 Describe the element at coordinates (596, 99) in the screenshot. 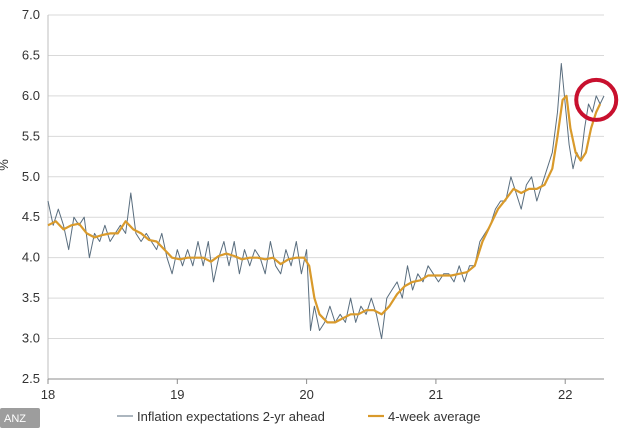

I see `highlight-circle` at that location.